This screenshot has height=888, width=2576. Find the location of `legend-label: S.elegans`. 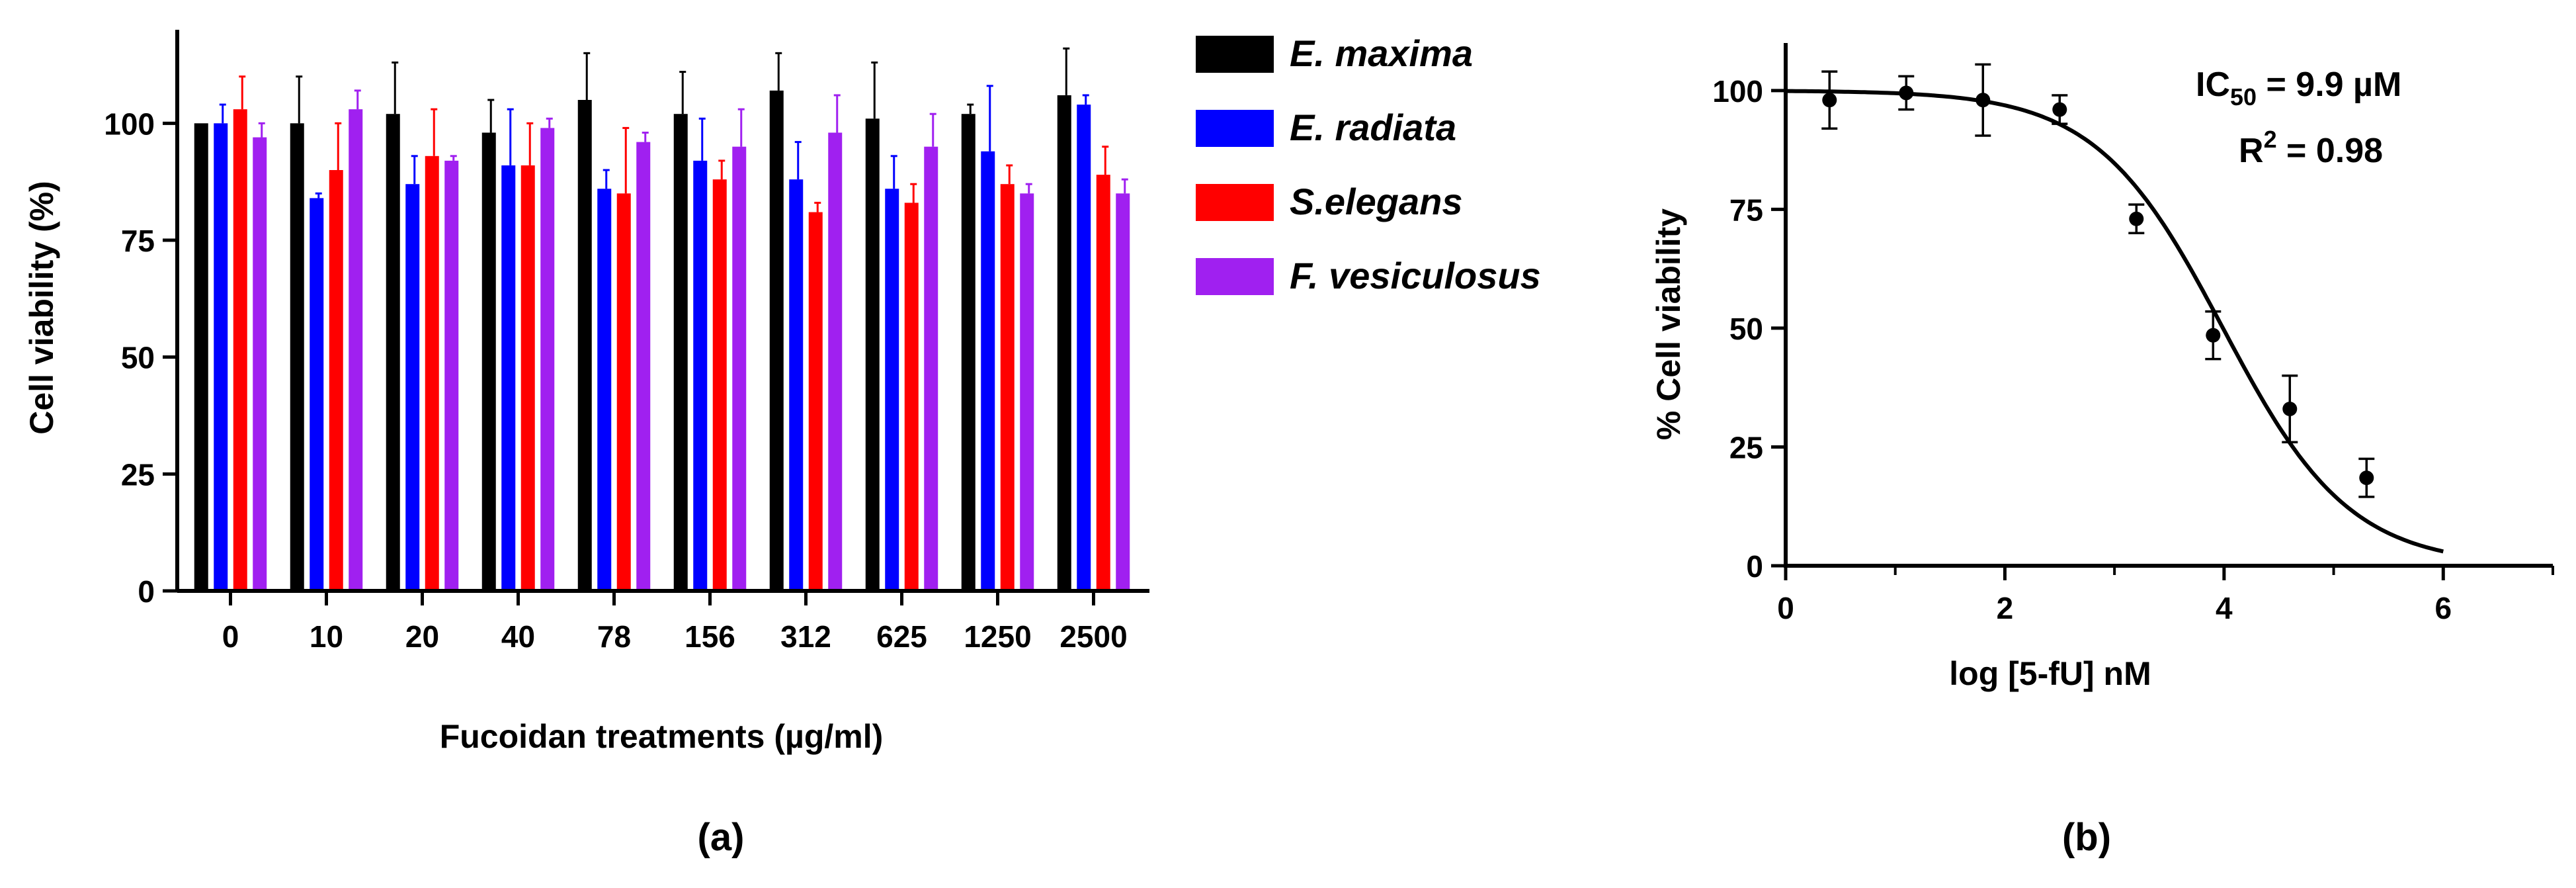

legend-label: S.elegans is located at coordinates (1376, 201).